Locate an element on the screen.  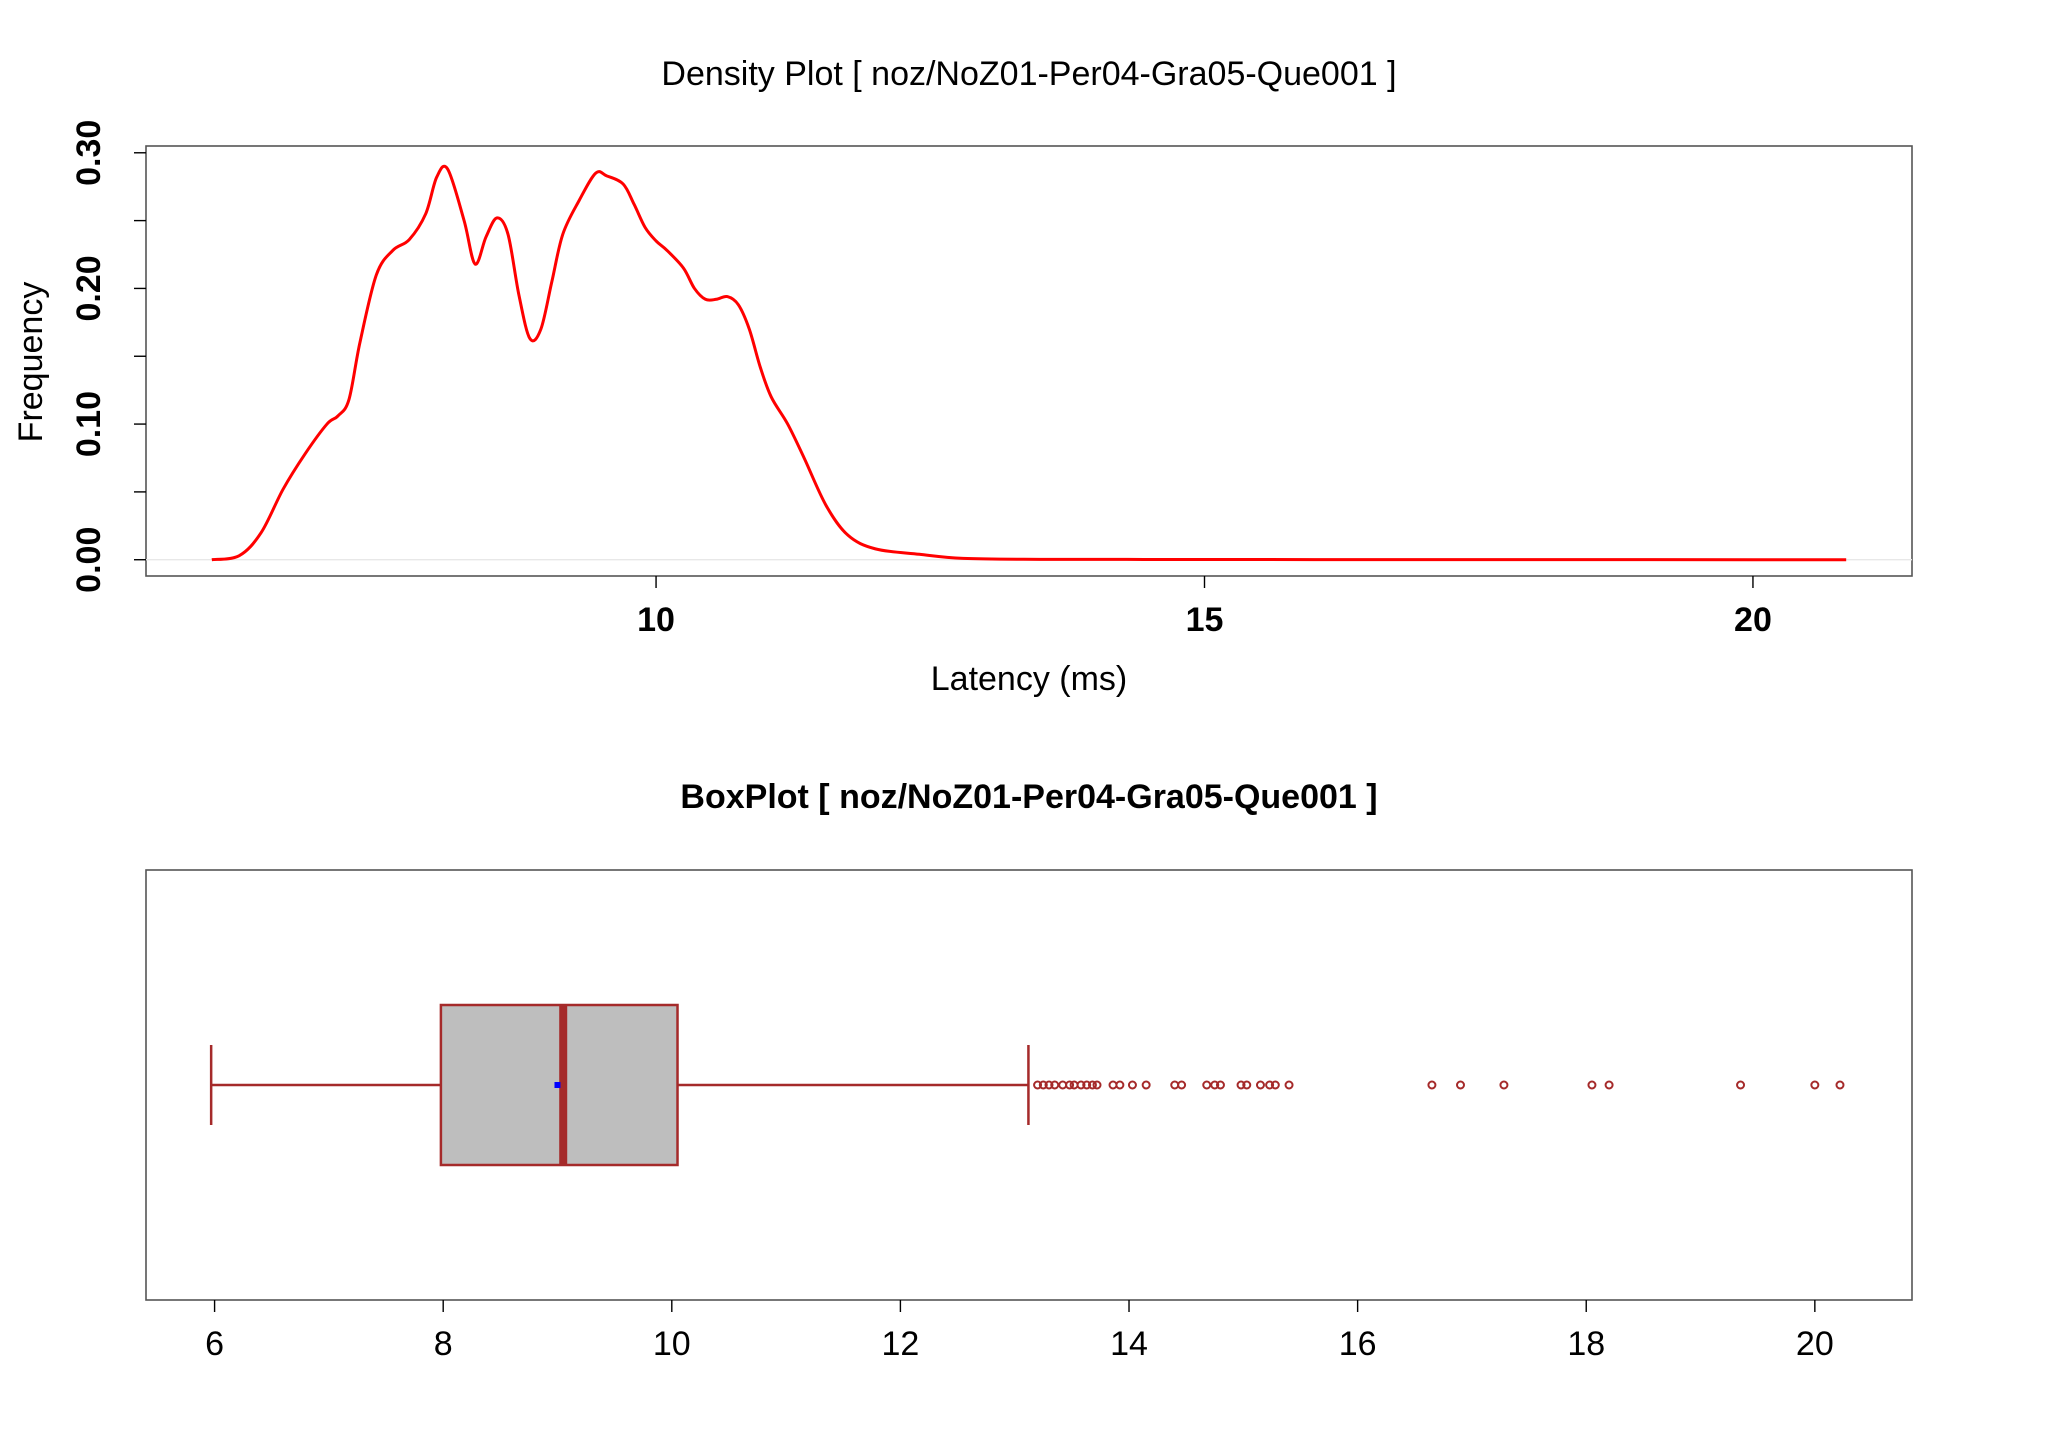
box-x-tick-label: 12 is located at coordinates (900, 1344).